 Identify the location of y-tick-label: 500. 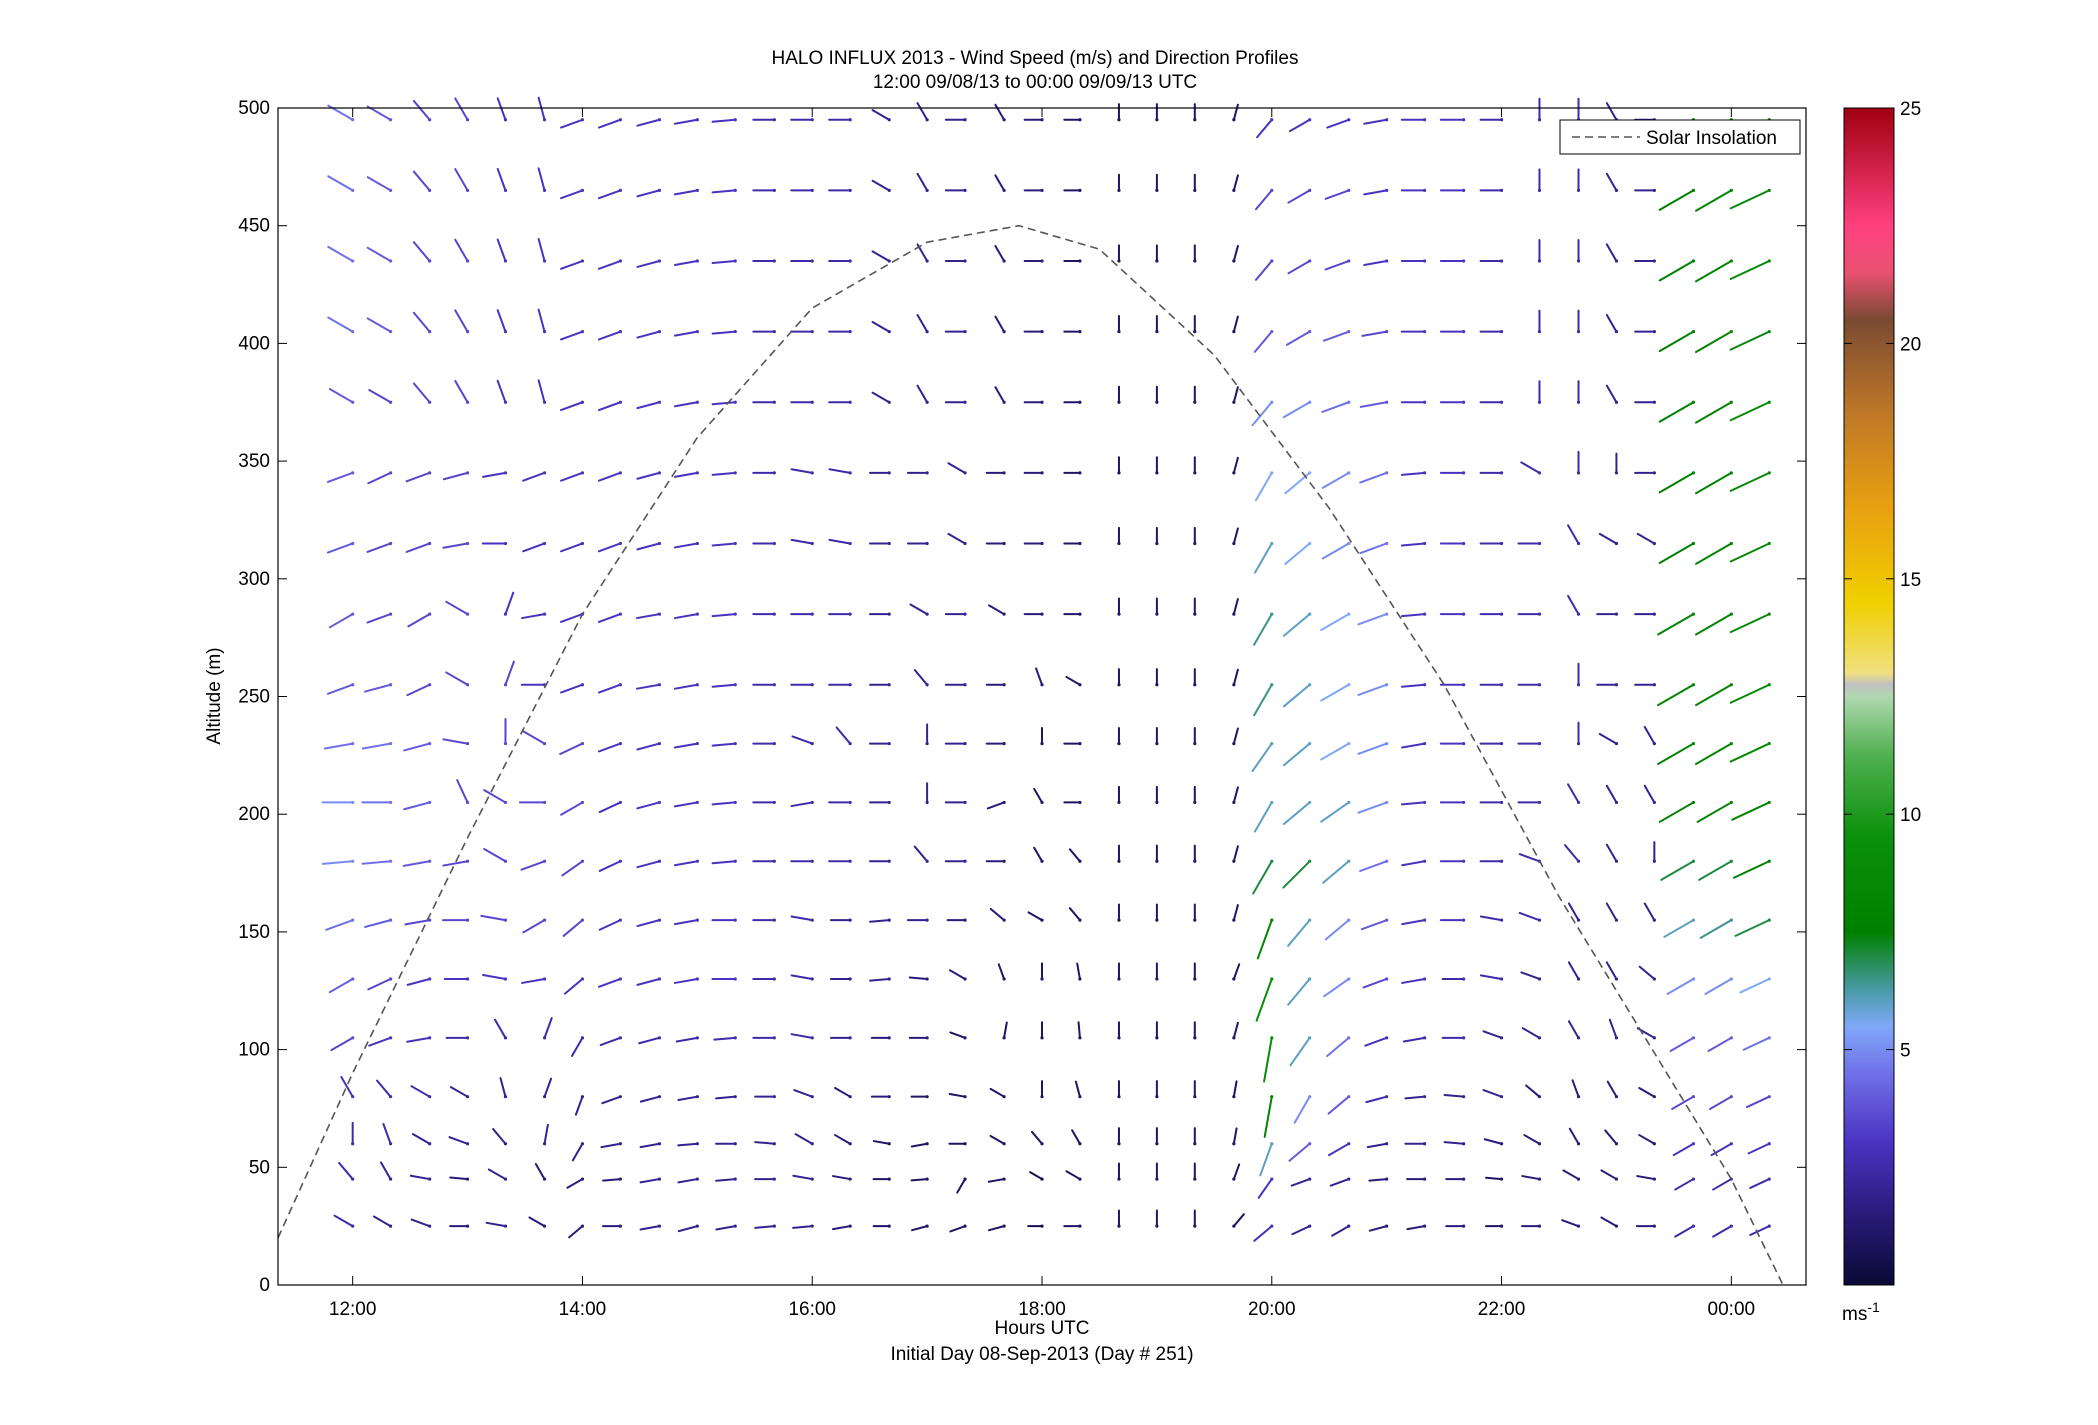
(254, 108).